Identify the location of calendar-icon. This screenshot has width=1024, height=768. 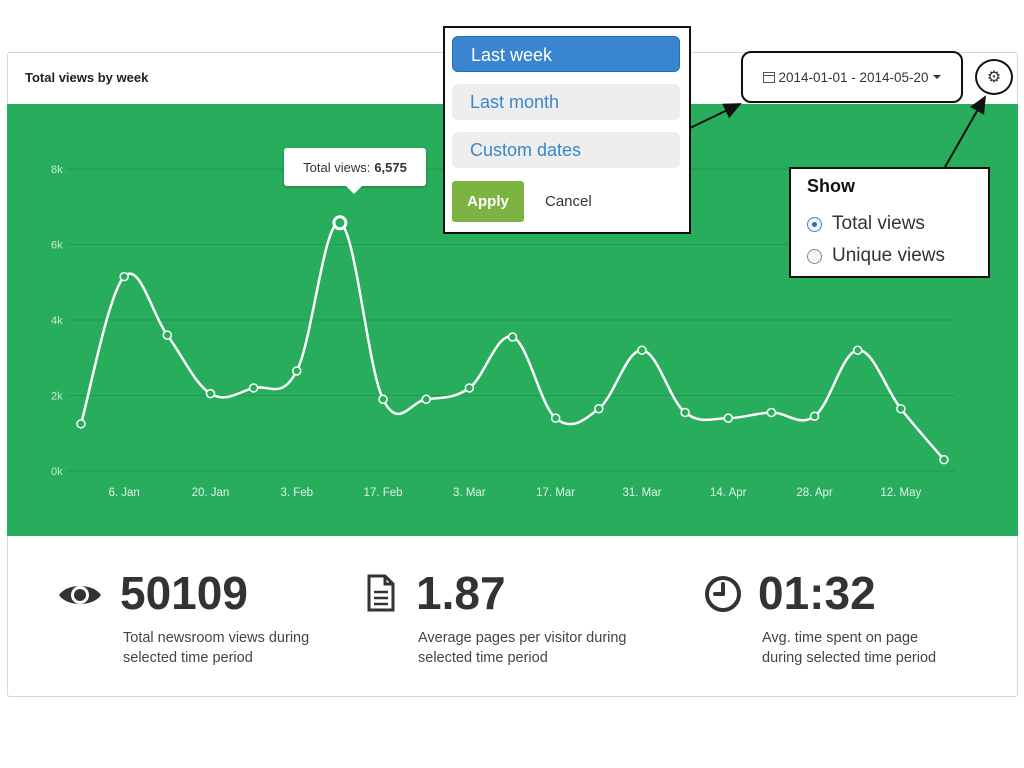
(769, 77).